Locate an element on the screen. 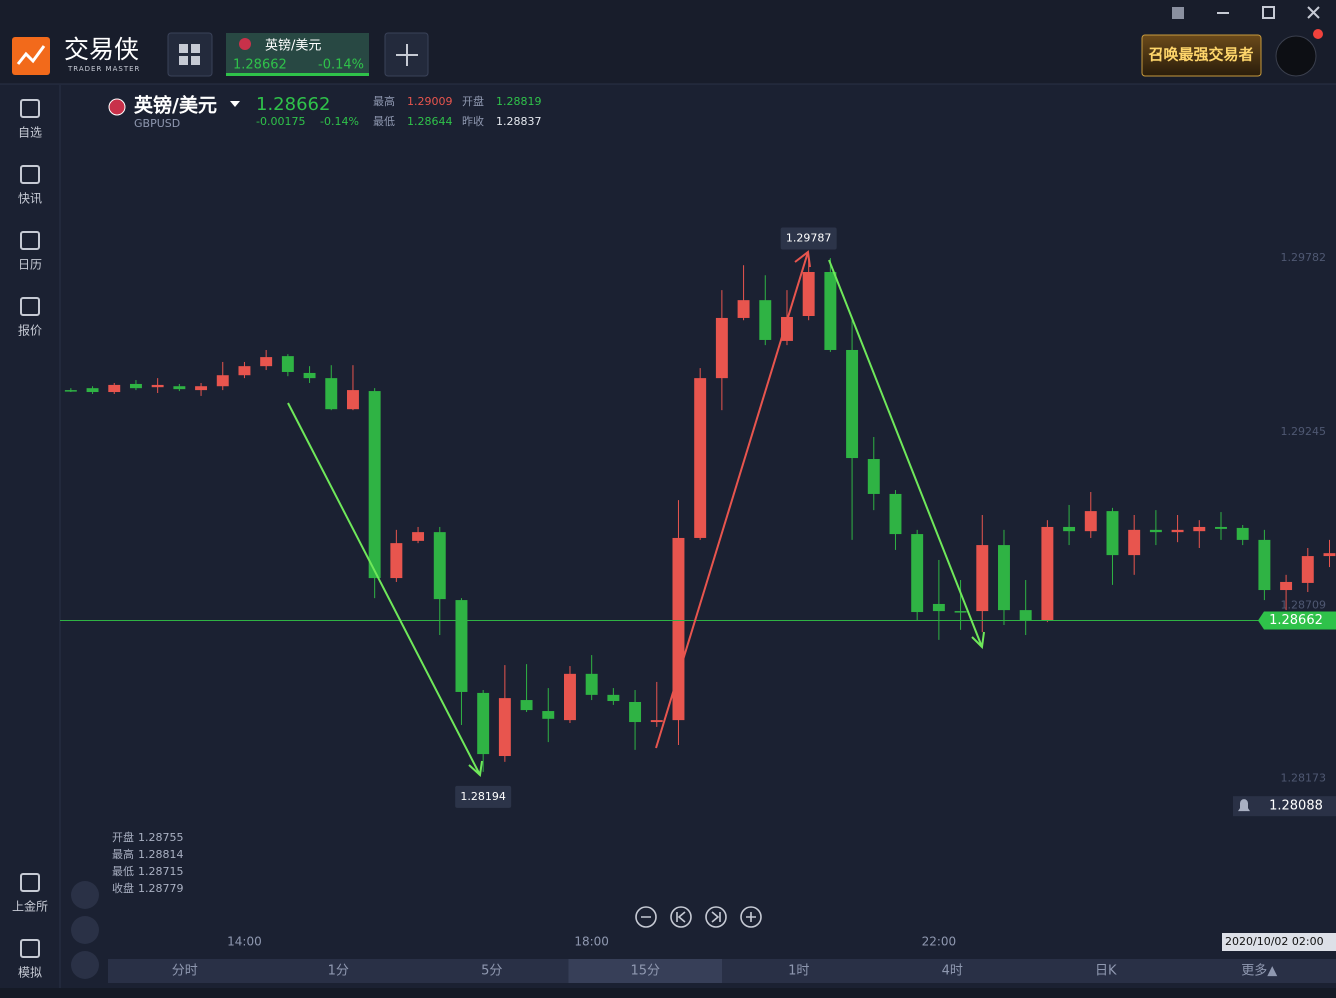 Image resolution: width=1336 pixels, height=998 pixels. sidebar-label: 自选 is located at coordinates (30, 133).